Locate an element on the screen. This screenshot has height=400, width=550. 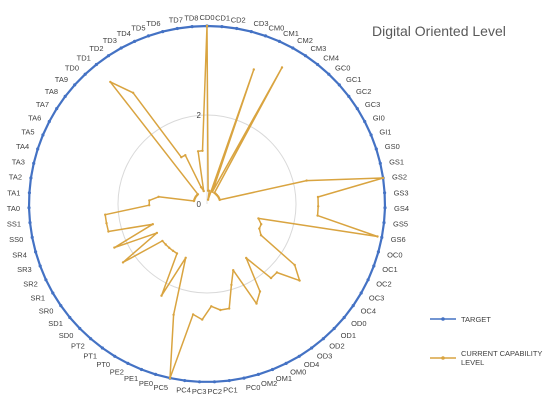
category-label-td0: TD0 is located at coordinates (72, 68).